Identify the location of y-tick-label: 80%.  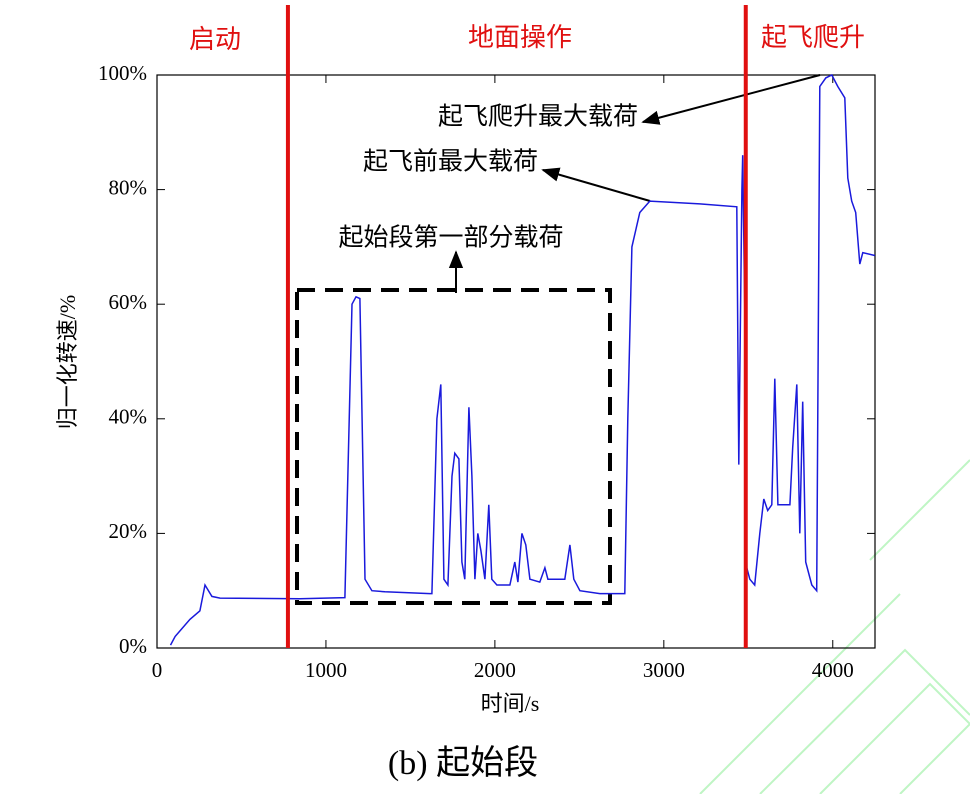
(128, 187).